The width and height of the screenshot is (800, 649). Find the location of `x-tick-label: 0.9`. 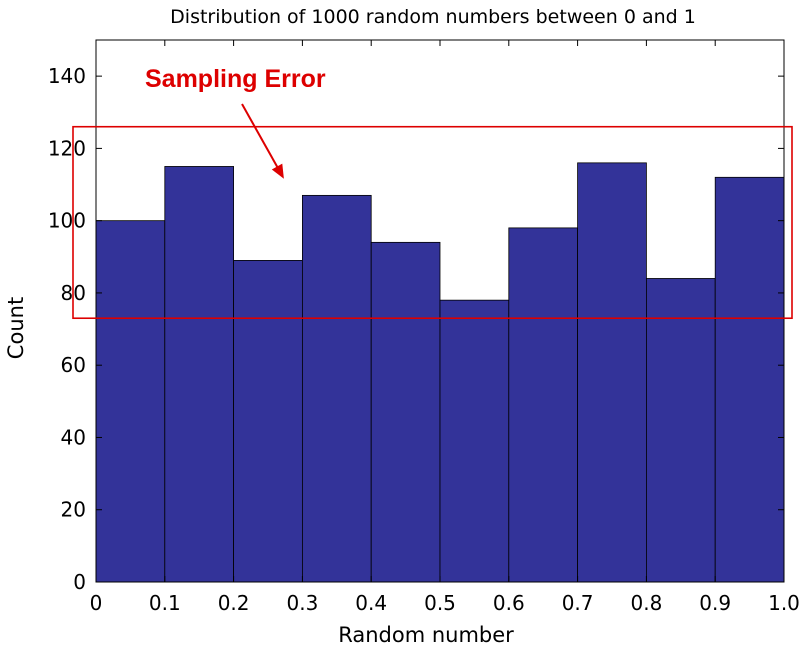

x-tick-label: 0.9 is located at coordinates (715, 603).